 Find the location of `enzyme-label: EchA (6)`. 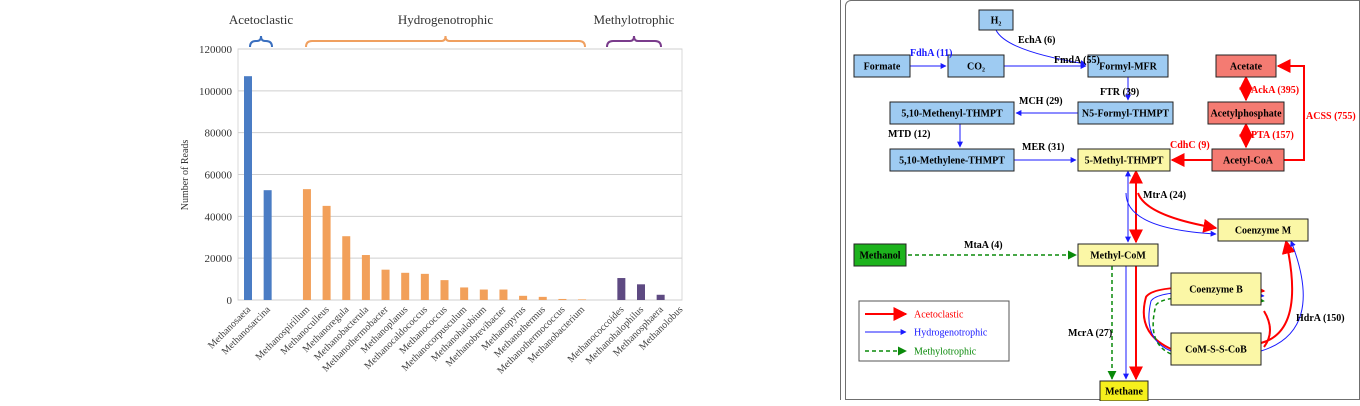

enzyme-label: EchA (6) is located at coordinates (1037, 40).